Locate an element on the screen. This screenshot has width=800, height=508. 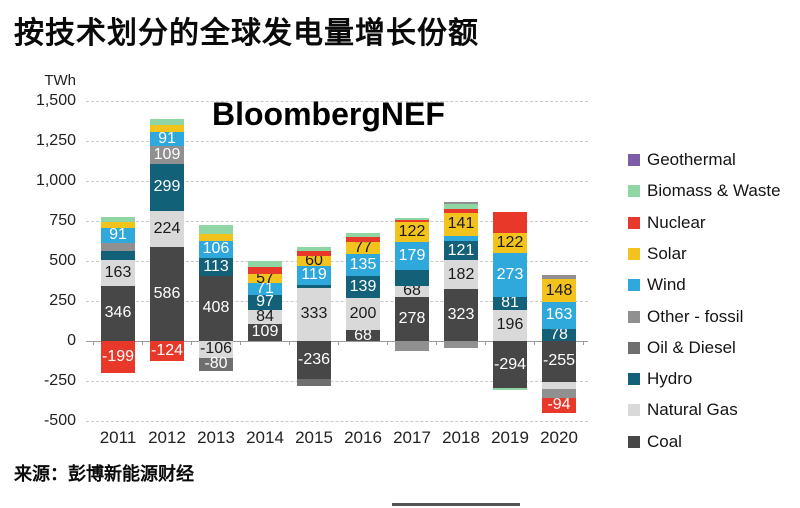
segment-2015-coal: -236 is located at coordinates (314, 360).